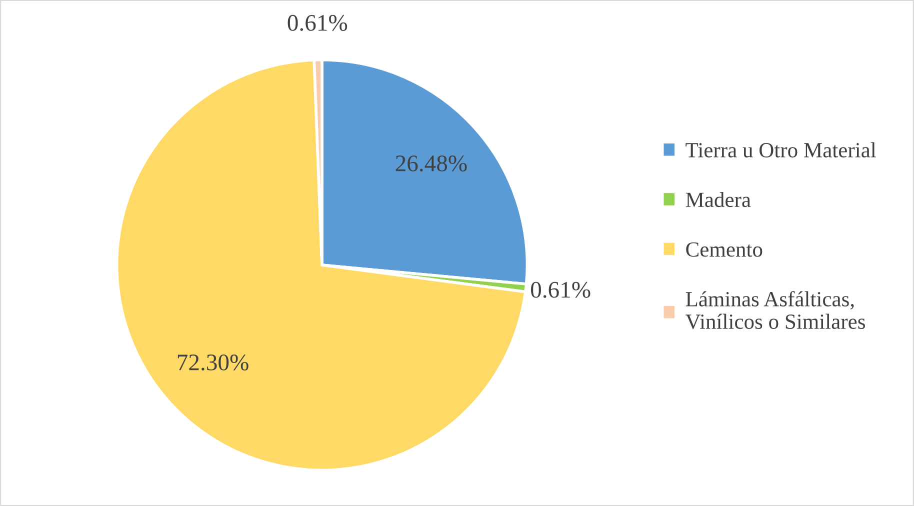 This screenshot has width=914, height=506. I want to click on legend-label: Cemento, so click(724, 249).